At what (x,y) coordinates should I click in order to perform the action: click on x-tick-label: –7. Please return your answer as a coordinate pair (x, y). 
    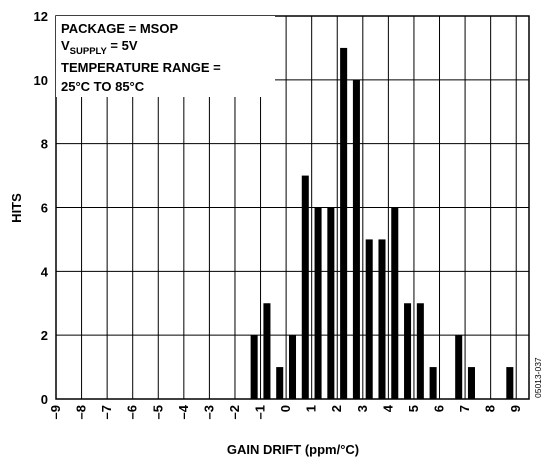
    Looking at the image, I should click on (106, 412).